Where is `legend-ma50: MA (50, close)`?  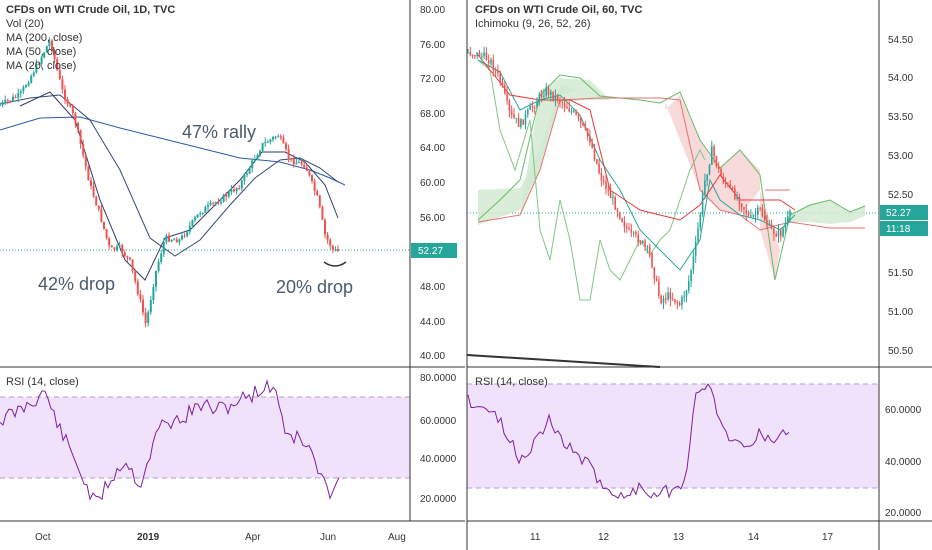
legend-ma50: MA (50, close) is located at coordinates (41, 52).